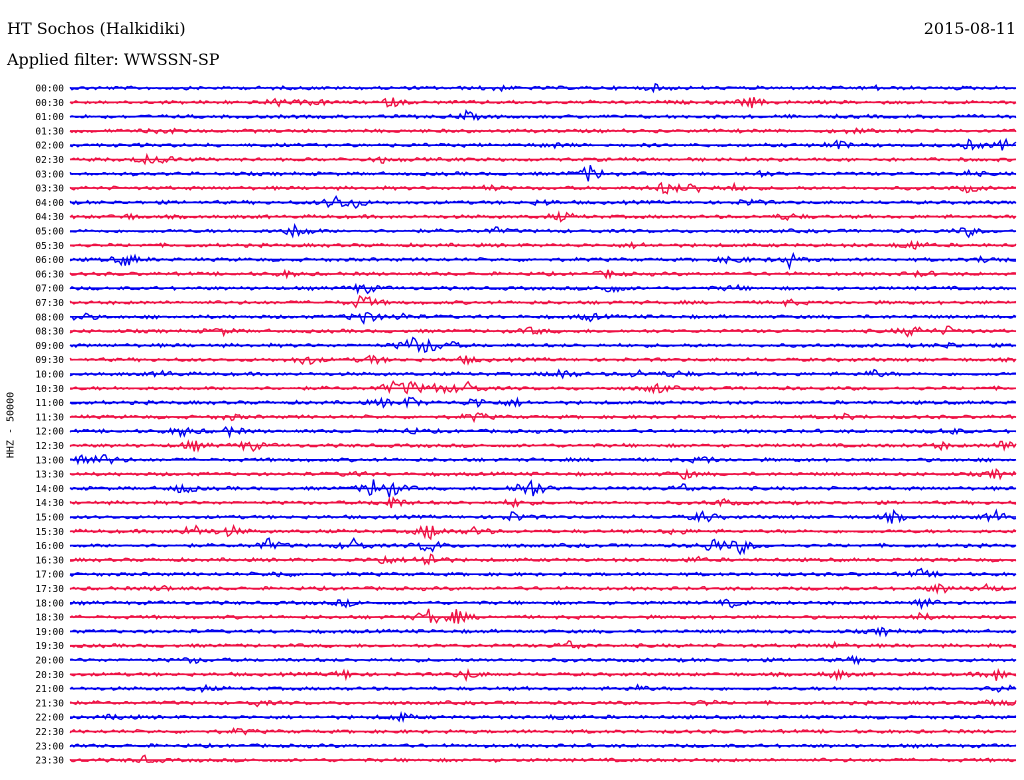 This screenshot has height=780, width=1024. What do you see at coordinates (49, 503) in the screenshot?
I see `tick-label-1430: 14:30` at bounding box center [49, 503].